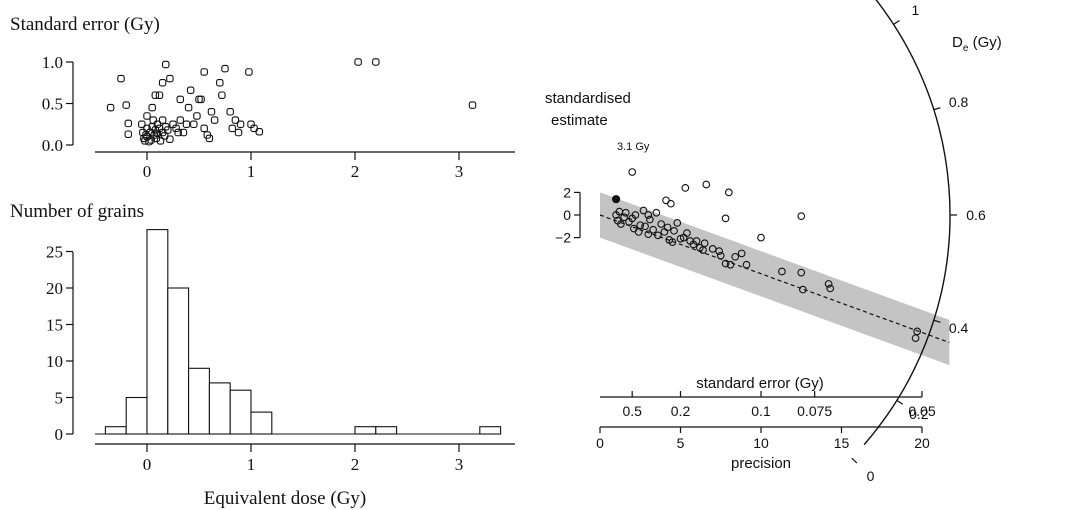  What do you see at coordinates (918, 243) in the screenshot?
I see `radial-arc-ticks: 1.210.80.60.40.20` at bounding box center [918, 243].